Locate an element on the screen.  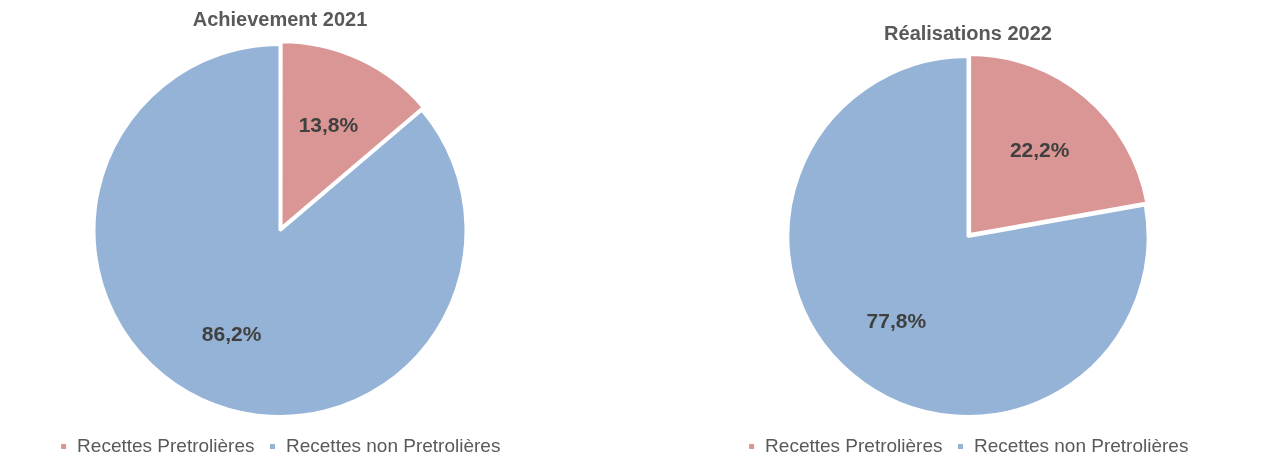
data-label: 86,2% is located at coordinates (231, 333).